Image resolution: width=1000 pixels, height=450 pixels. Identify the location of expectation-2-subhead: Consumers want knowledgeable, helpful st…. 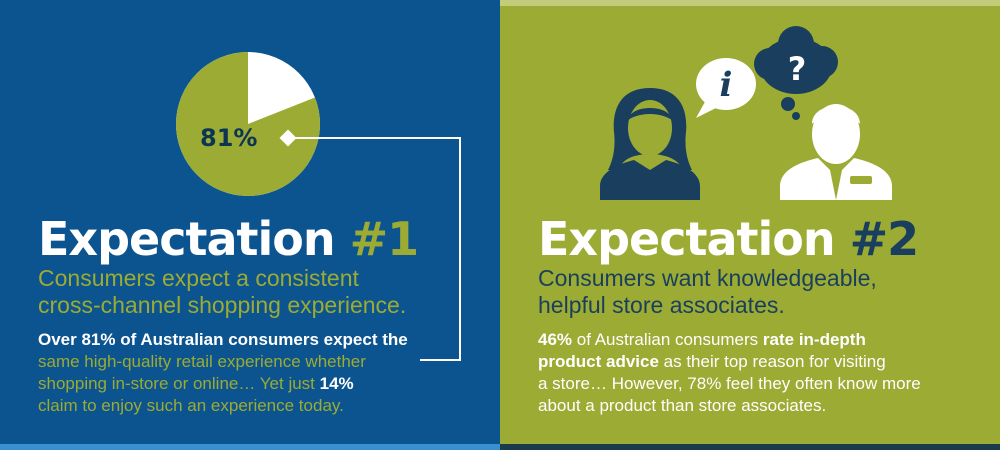
(707, 292).